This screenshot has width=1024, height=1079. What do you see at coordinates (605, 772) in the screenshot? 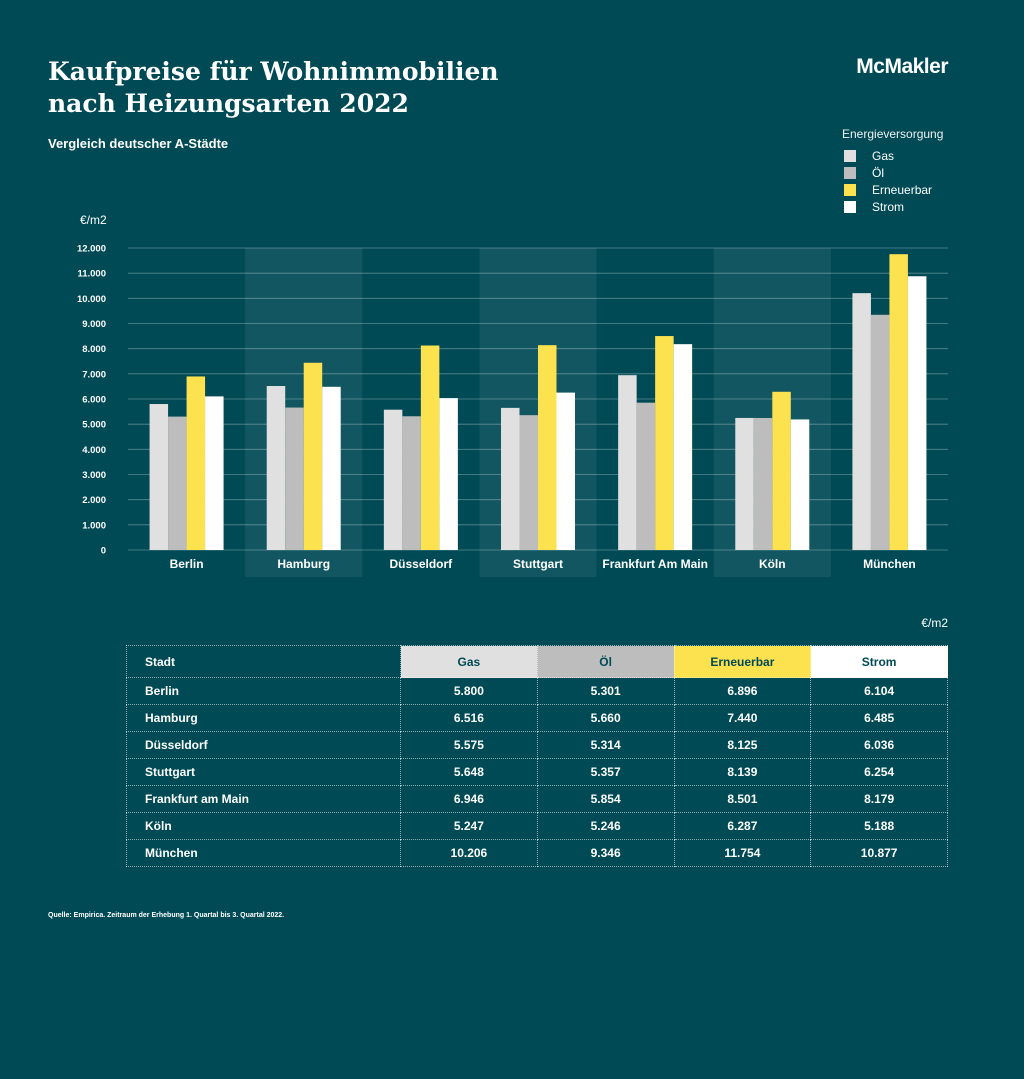
I see `table-cell-oel: 5.357` at bounding box center [605, 772].